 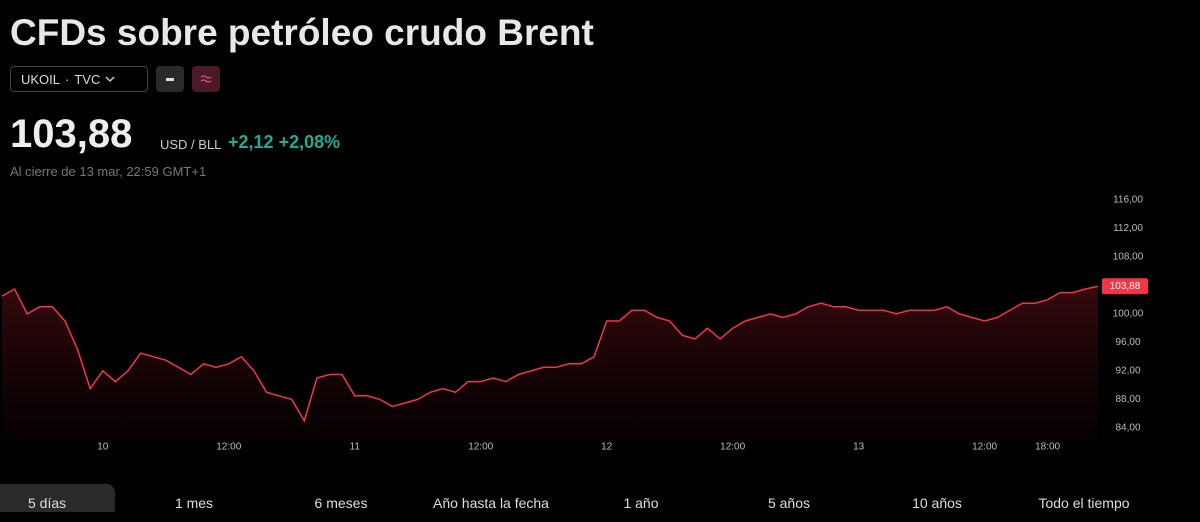 I want to click on range-tab: 1 año, so click(x=641, y=503).